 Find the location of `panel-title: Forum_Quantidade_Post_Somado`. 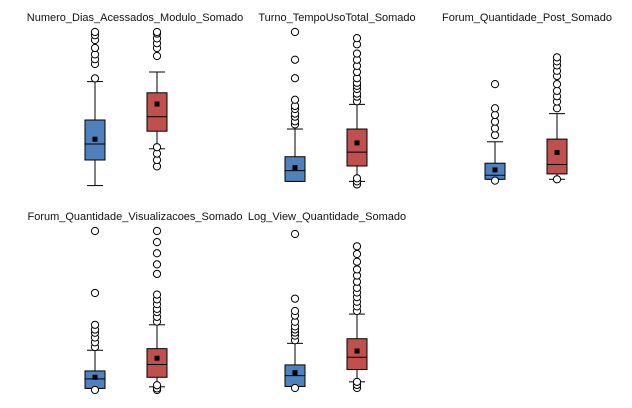

panel-title: Forum_Quantidade_Post_Somado is located at coordinates (527, 18).